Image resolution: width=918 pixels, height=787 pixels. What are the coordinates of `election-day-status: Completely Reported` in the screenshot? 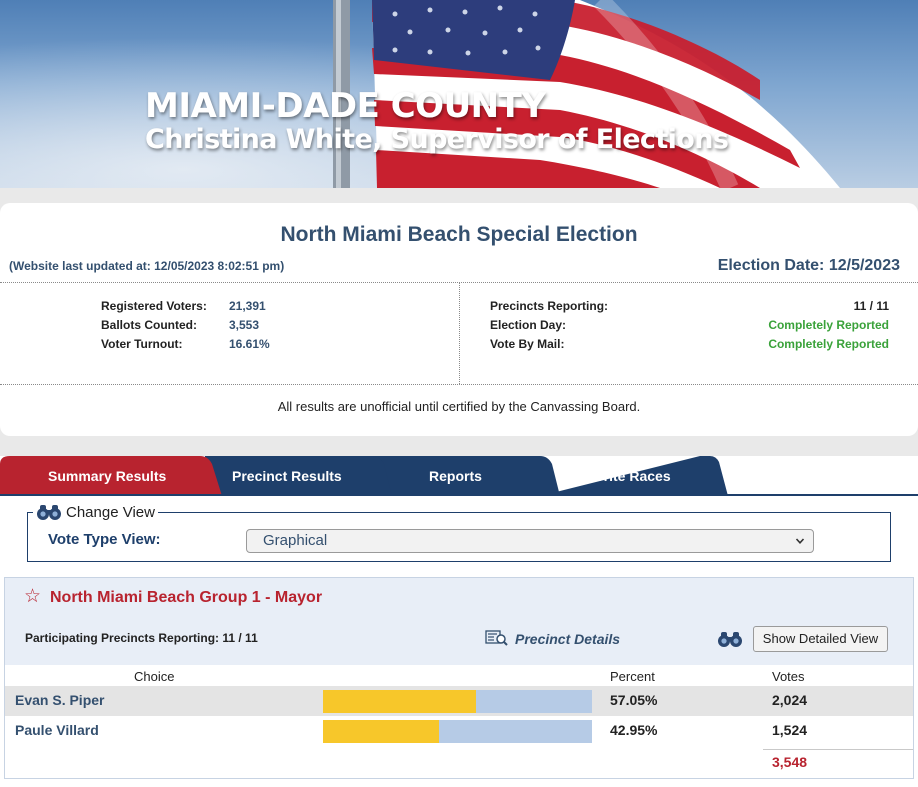 It's located at (828, 325).